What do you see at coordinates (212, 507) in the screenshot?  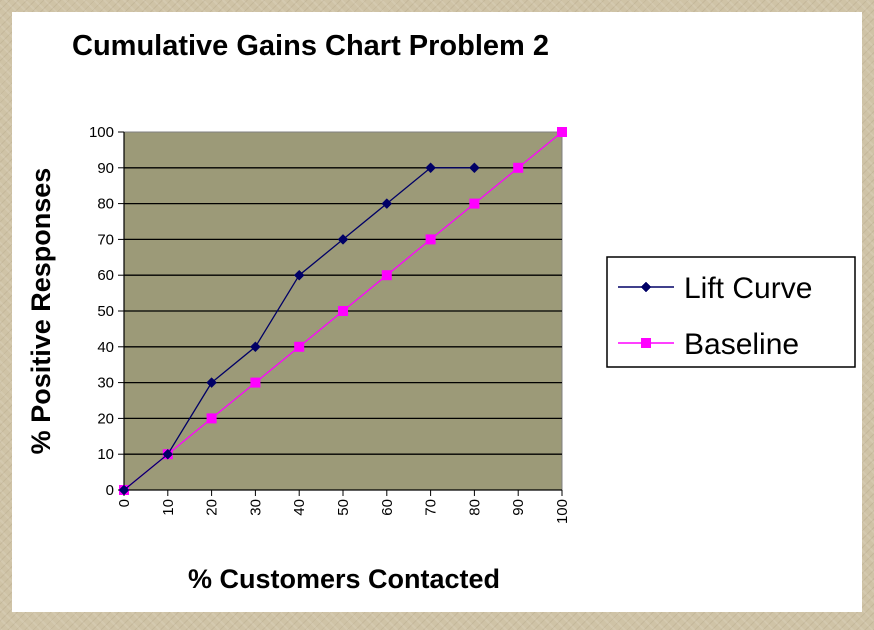 I see `x-tick-label: 20` at bounding box center [212, 507].